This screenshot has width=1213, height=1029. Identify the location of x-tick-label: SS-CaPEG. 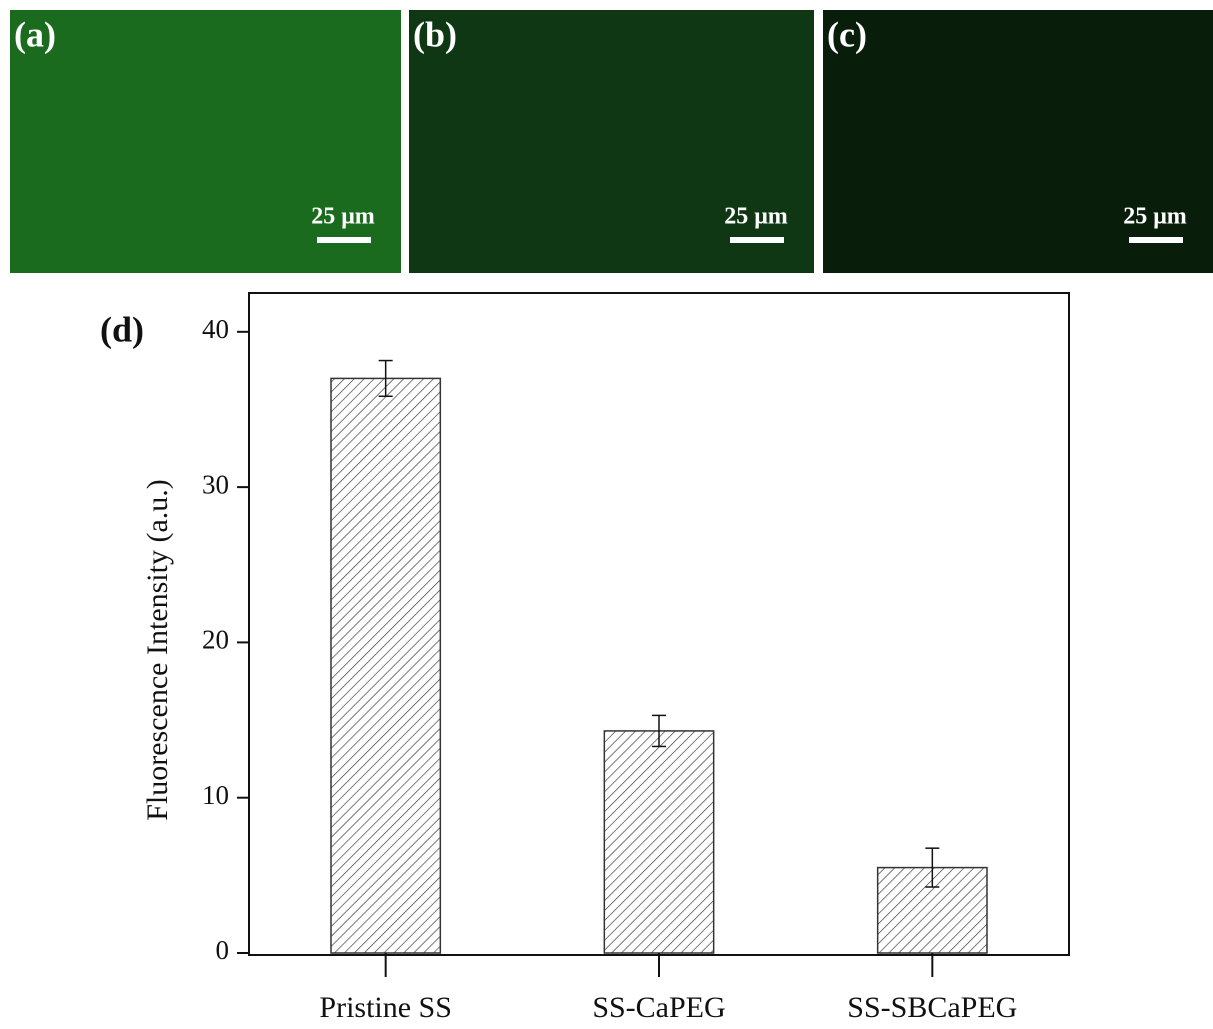
(658, 1007).